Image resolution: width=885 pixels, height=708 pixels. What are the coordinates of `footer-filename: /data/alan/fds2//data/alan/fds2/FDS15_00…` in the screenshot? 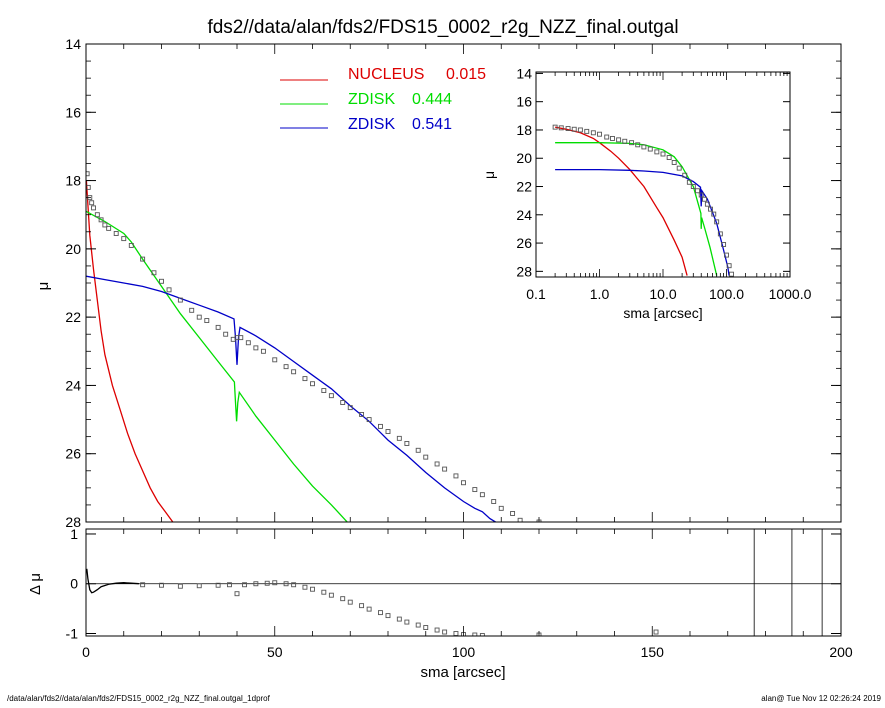 It's located at (138, 698).